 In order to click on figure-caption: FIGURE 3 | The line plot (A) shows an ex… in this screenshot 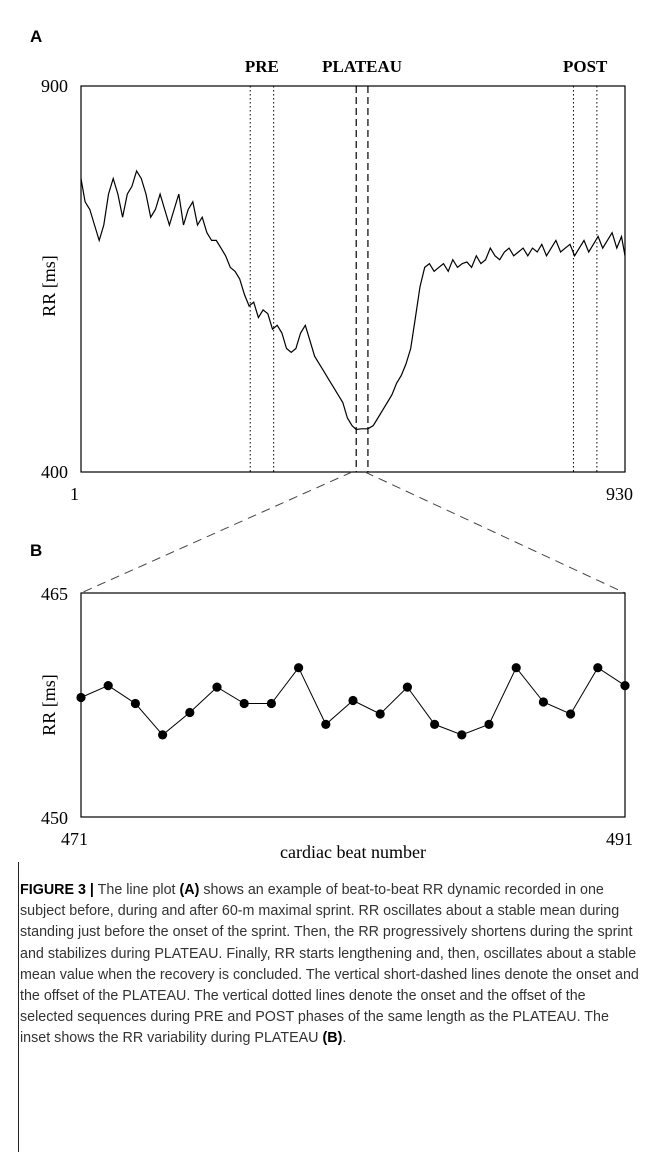, I will do `click(331, 965)`.